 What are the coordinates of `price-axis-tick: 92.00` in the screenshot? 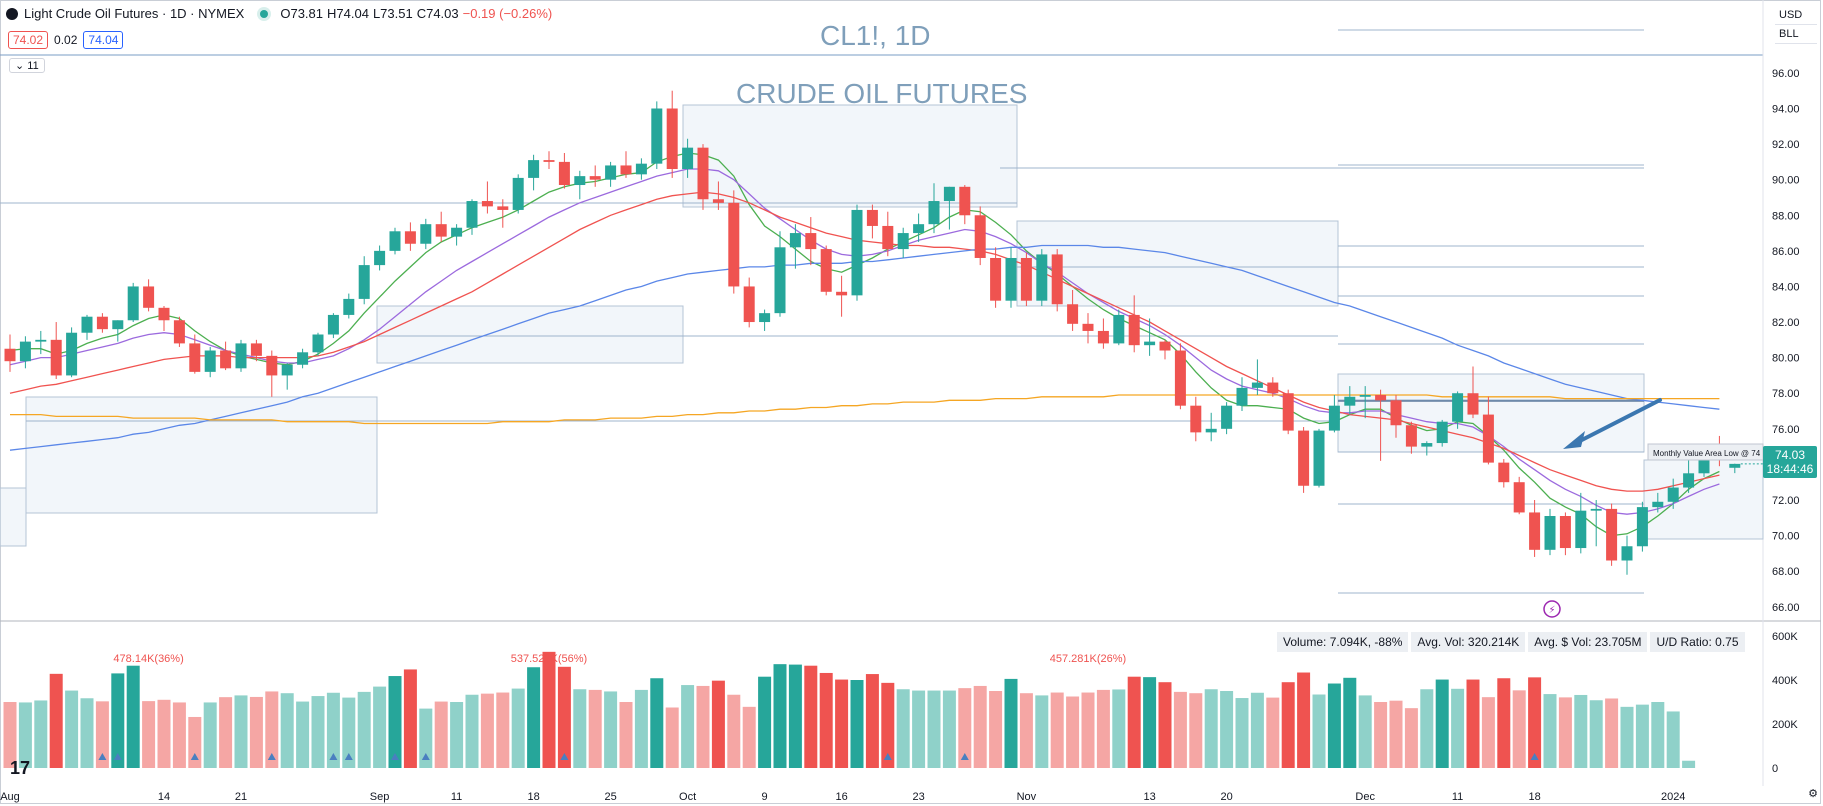 It's located at (1786, 145).